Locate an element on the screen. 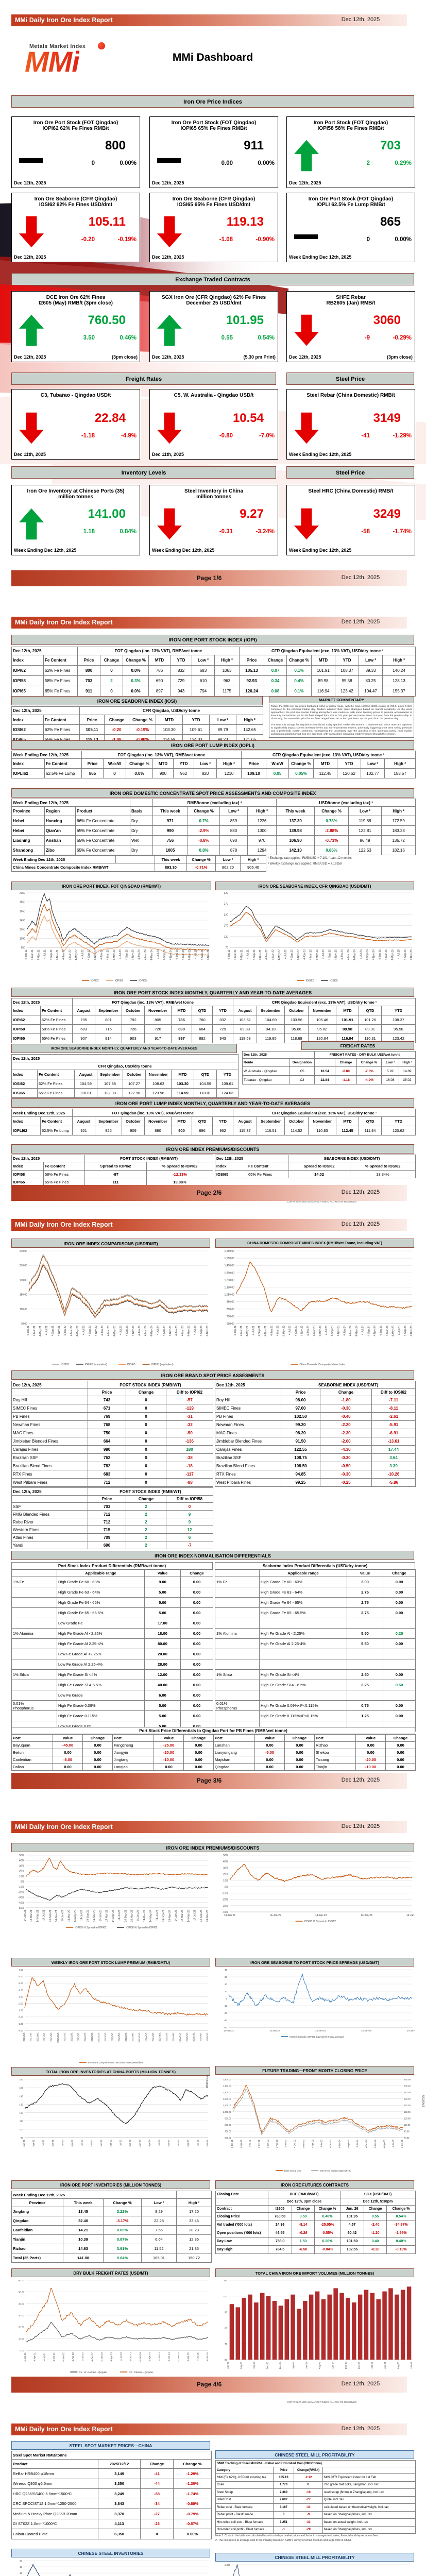 Image resolution: width=426 pixels, height=2576 pixels. svg-text: Jul-21 is located at coordinates (44, 2143).